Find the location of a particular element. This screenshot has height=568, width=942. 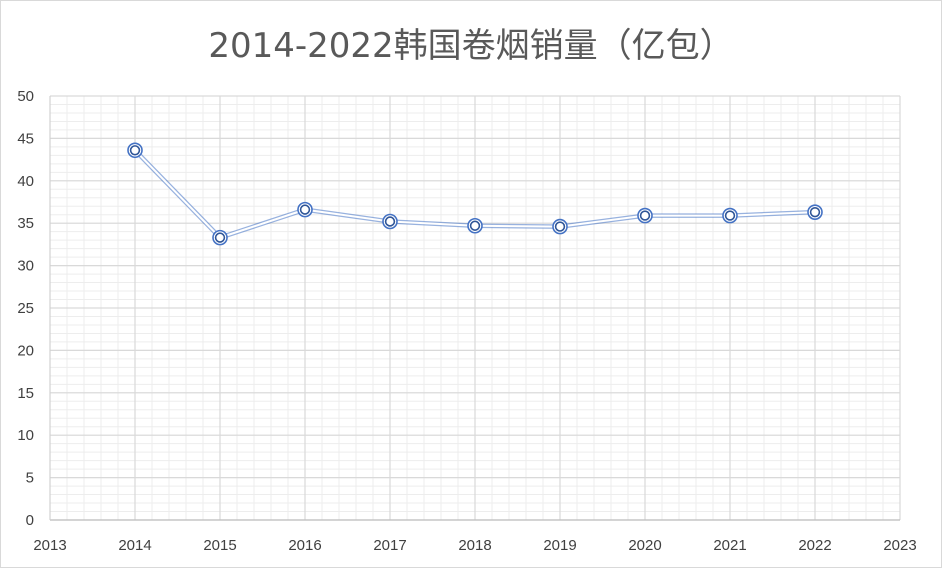

y-tick-label: 45 is located at coordinates (25, 138).